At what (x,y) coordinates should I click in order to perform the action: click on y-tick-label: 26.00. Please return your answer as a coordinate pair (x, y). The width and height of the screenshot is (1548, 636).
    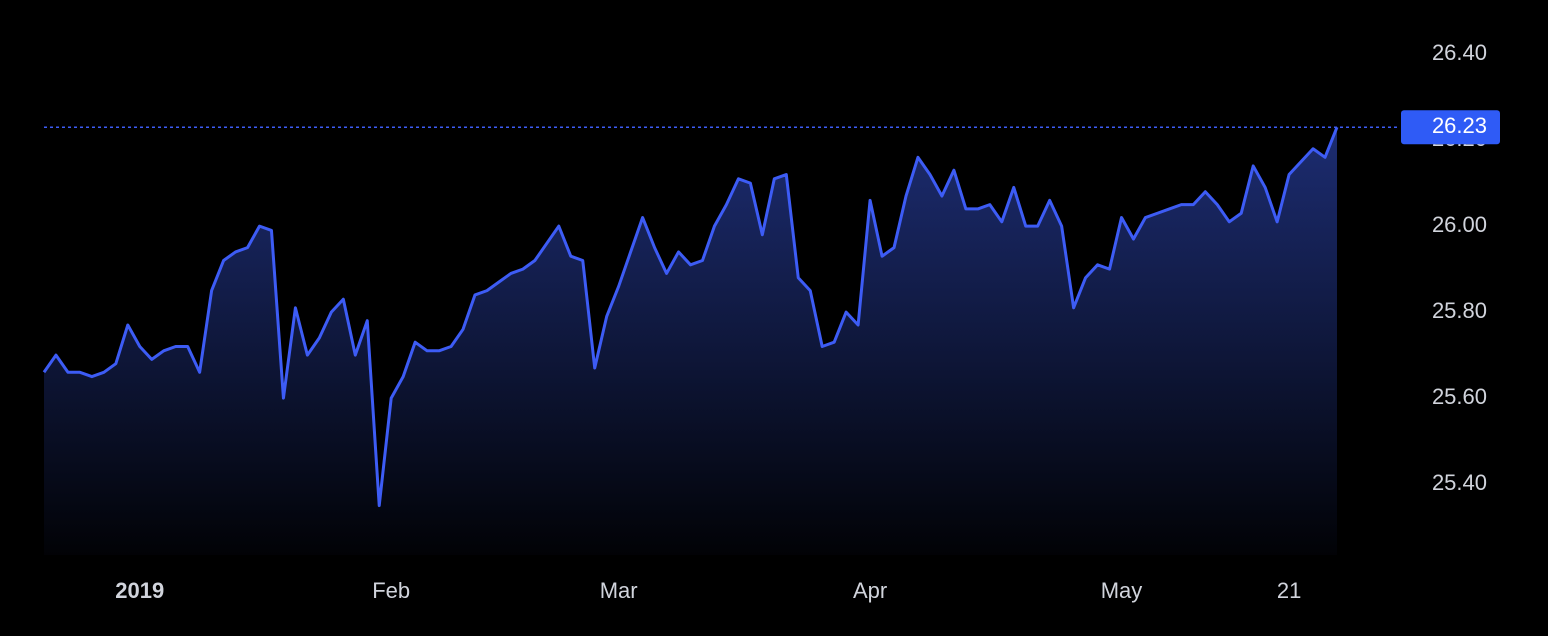
    Looking at the image, I should click on (1459, 224).